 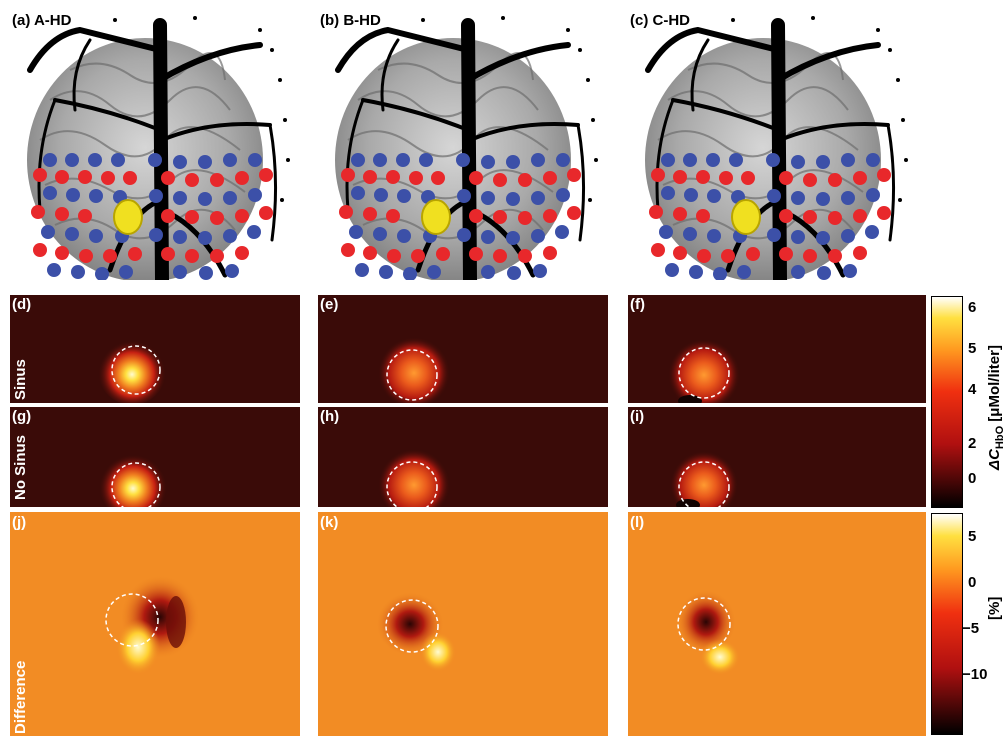 I want to click on brain-render-b, so click(x=463, y=145).